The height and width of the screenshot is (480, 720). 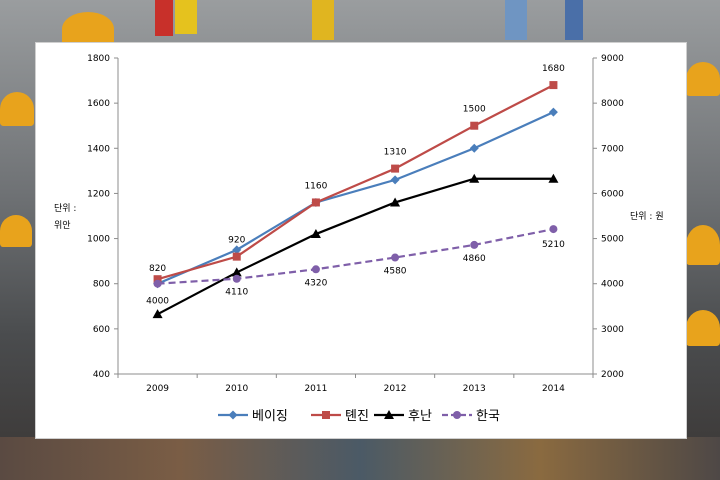 What do you see at coordinates (315, 283) in the screenshot?
I see `series-4-data-label: 4320` at bounding box center [315, 283].